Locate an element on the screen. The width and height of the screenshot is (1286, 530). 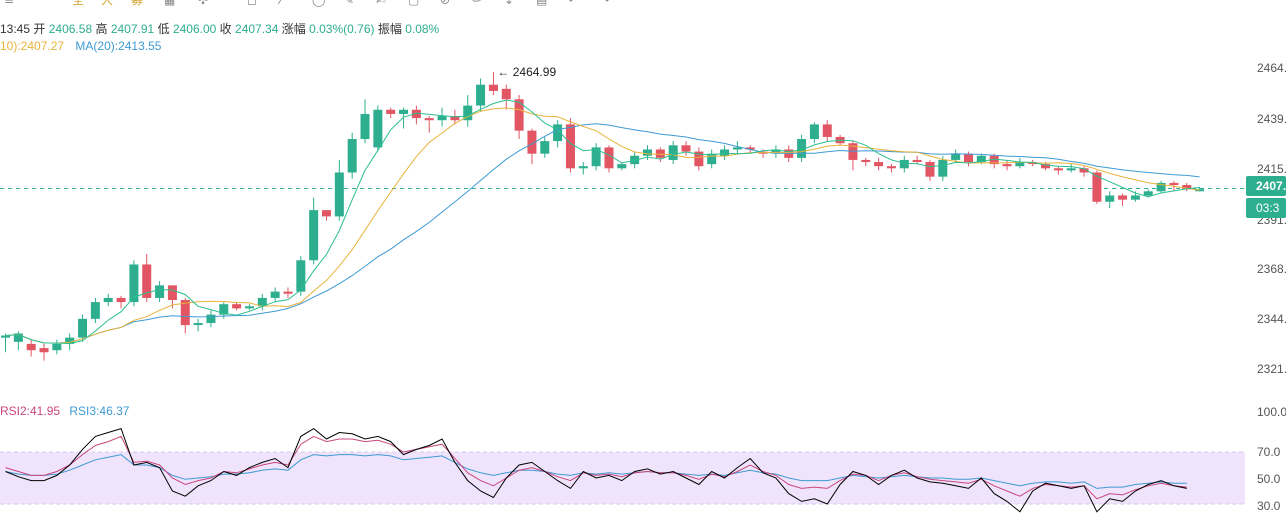
brush-icon: ✎ is located at coordinates (349, 3).